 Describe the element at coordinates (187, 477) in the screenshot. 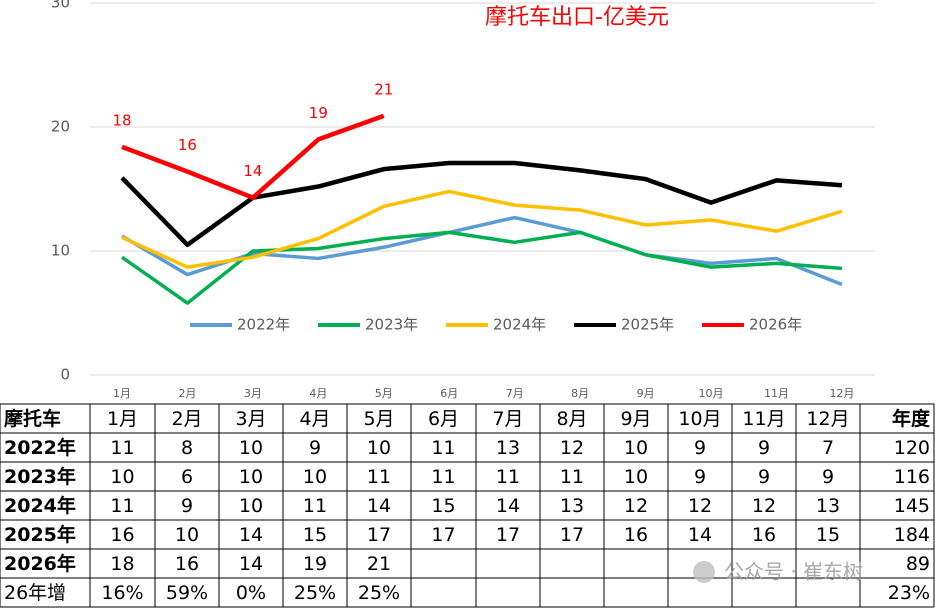

I see `table-cell: 6` at that location.